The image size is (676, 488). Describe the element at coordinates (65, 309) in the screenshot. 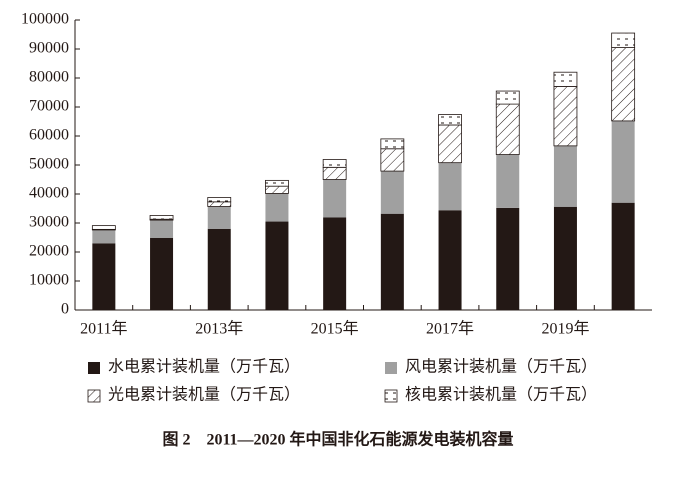

I see `y-tick-label: 0` at that location.